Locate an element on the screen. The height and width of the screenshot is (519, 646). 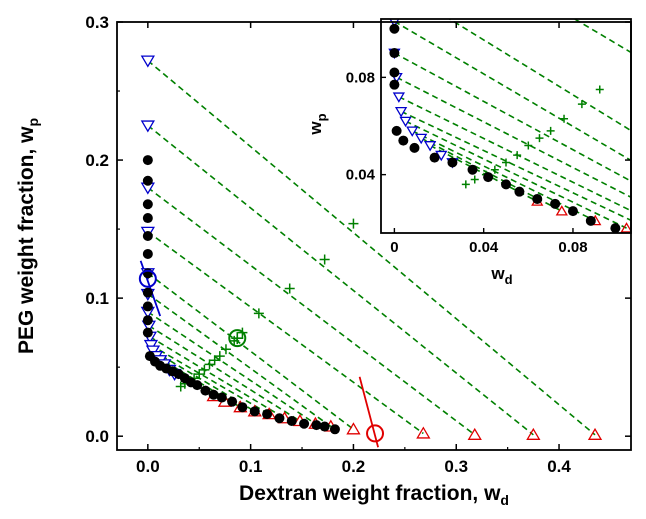
inset-x-tick-label-3: 0.08 is located at coordinates (572, 247).